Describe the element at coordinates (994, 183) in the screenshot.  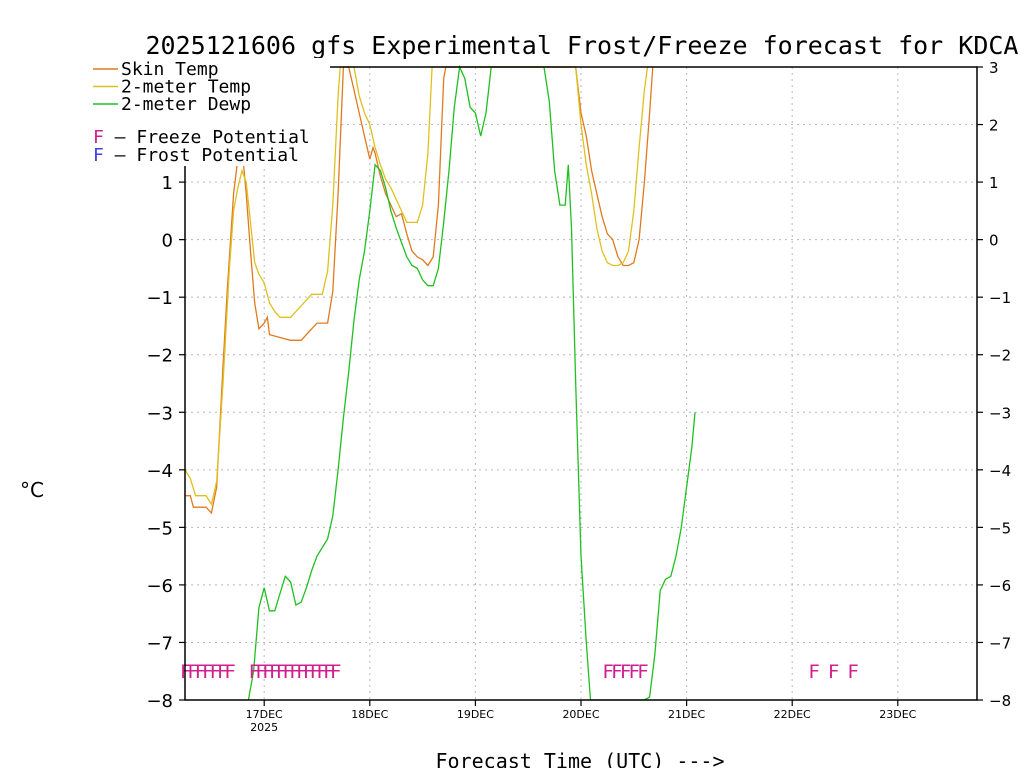
I see `y-tick-label-right: 1` at that location.